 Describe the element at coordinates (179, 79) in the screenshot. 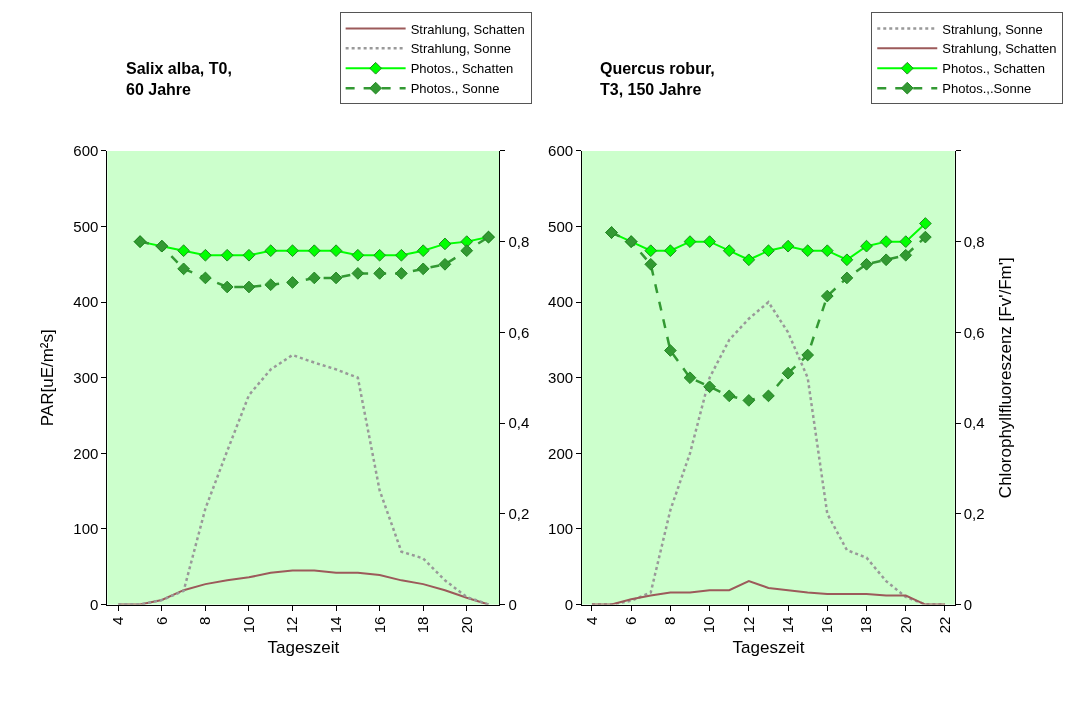

I see `chart-title: Salix alba, T0, 60 Jahre` at that location.